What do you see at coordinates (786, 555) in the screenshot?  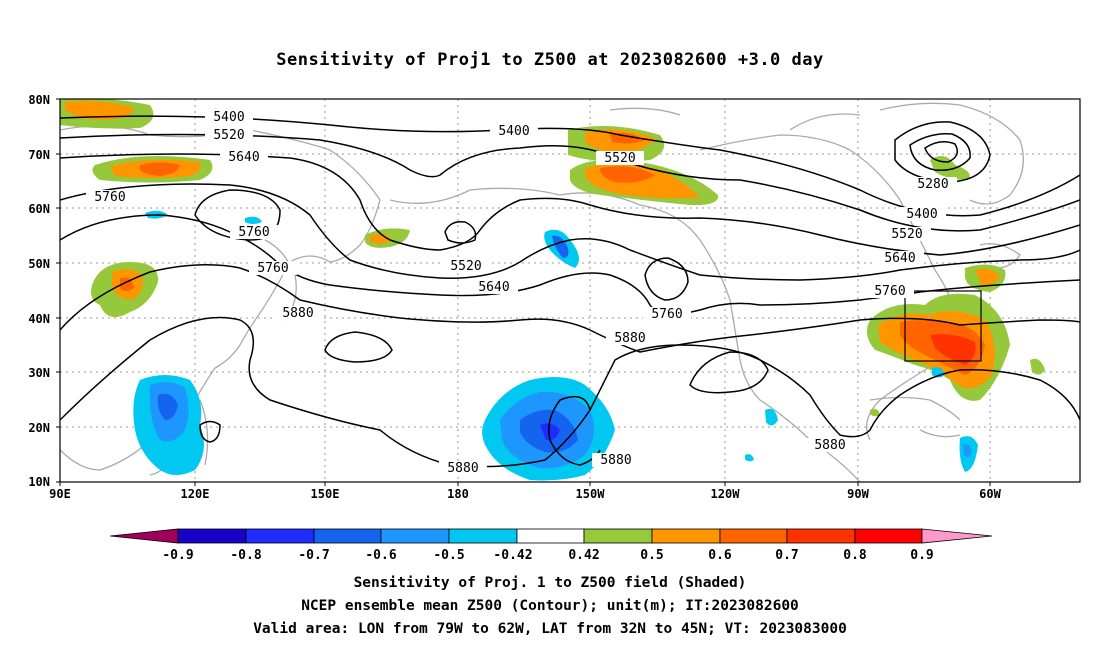 I see `colorbar-label: 0.7` at bounding box center [786, 555].